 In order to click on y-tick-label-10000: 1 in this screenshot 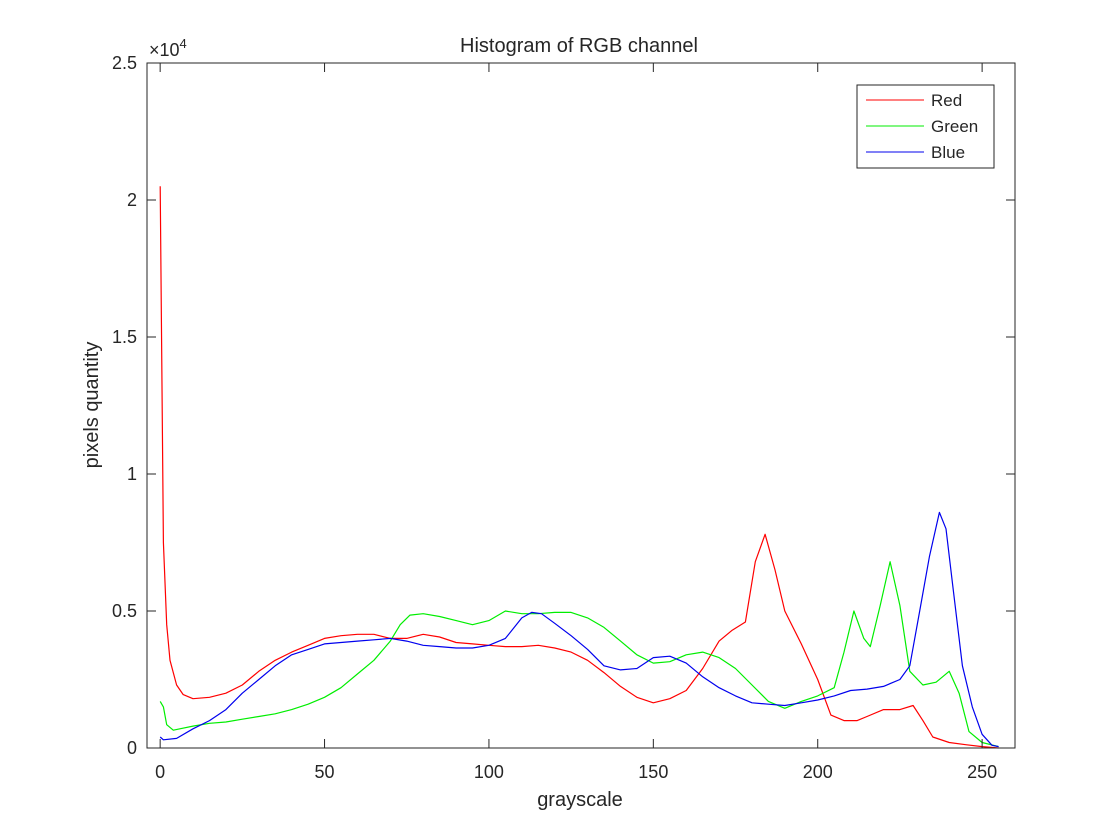, I will do `click(132, 474)`.